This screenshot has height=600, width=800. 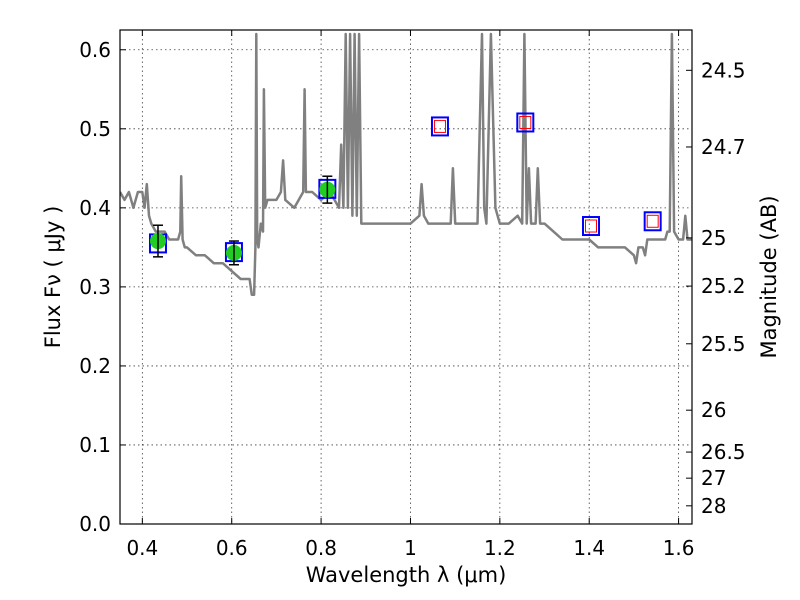 I want to click on x-axis-title: Wavelength λ (μm), so click(x=406, y=575).